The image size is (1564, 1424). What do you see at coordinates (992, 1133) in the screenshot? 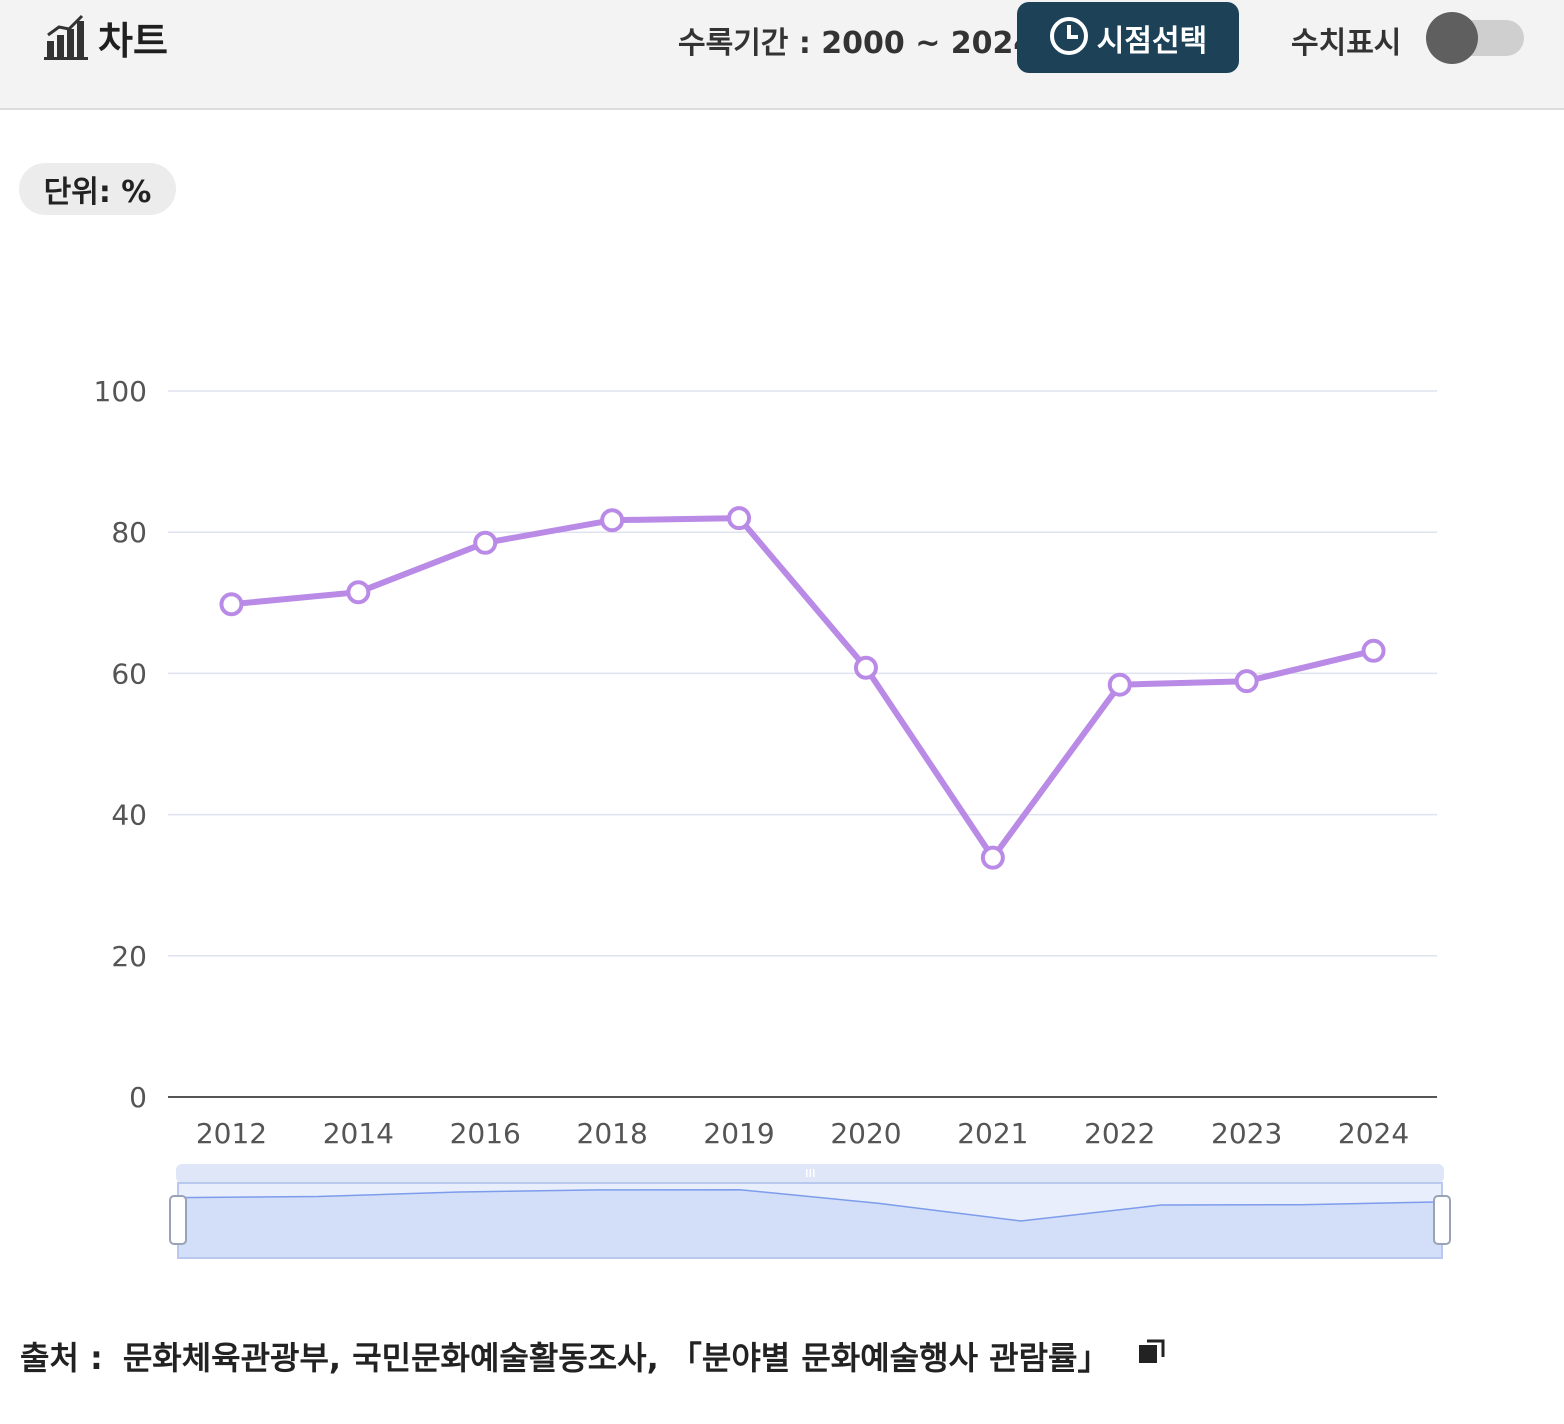
I see `x-tick-label: 2021` at bounding box center [992, 1133].